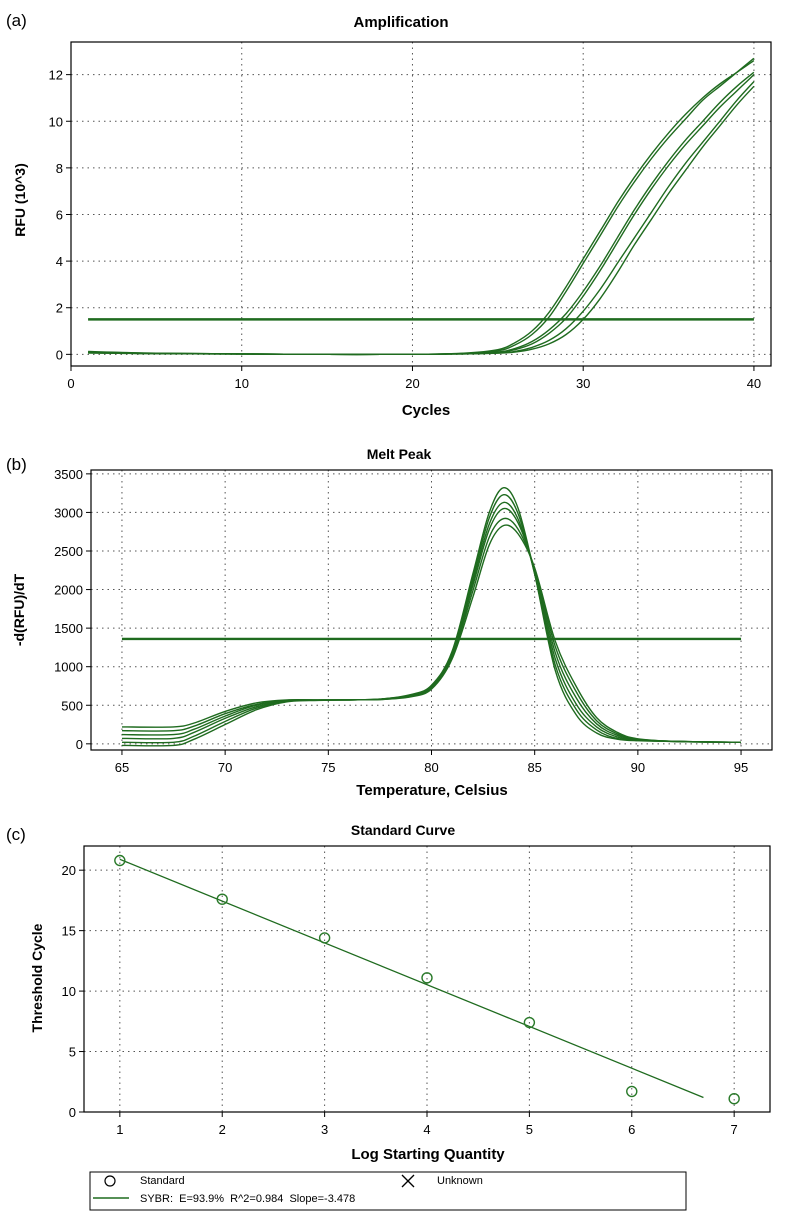 The height and width of the screenshot is (1214, 800). What do you see at coordinates (110, 1181) in the screenshot?
I see `legend-standard-marker` at bounding box center [110, 1181].